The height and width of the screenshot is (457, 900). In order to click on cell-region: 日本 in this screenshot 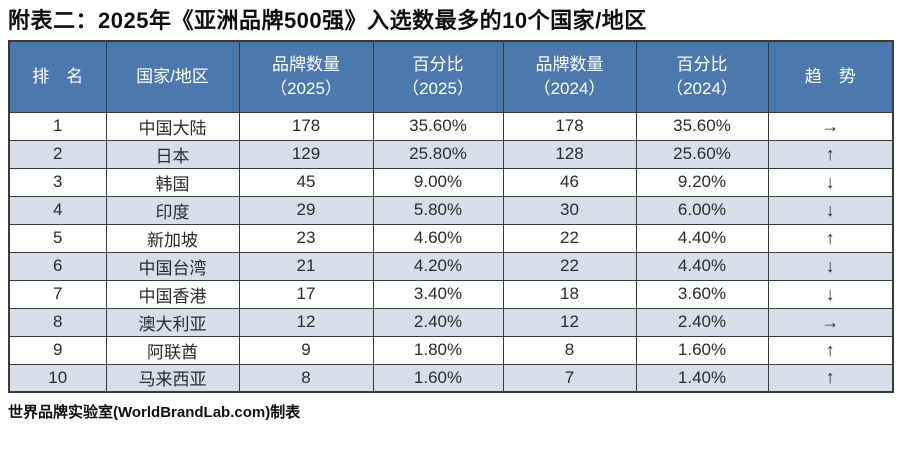, I will do `click(172, 154)`.